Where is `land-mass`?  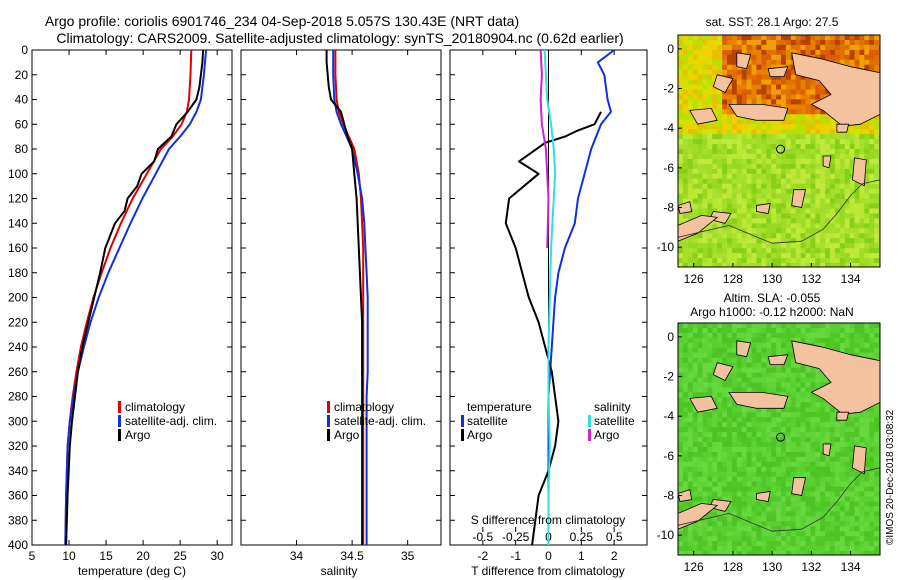 land-mass is located at coordinates (744, 349).